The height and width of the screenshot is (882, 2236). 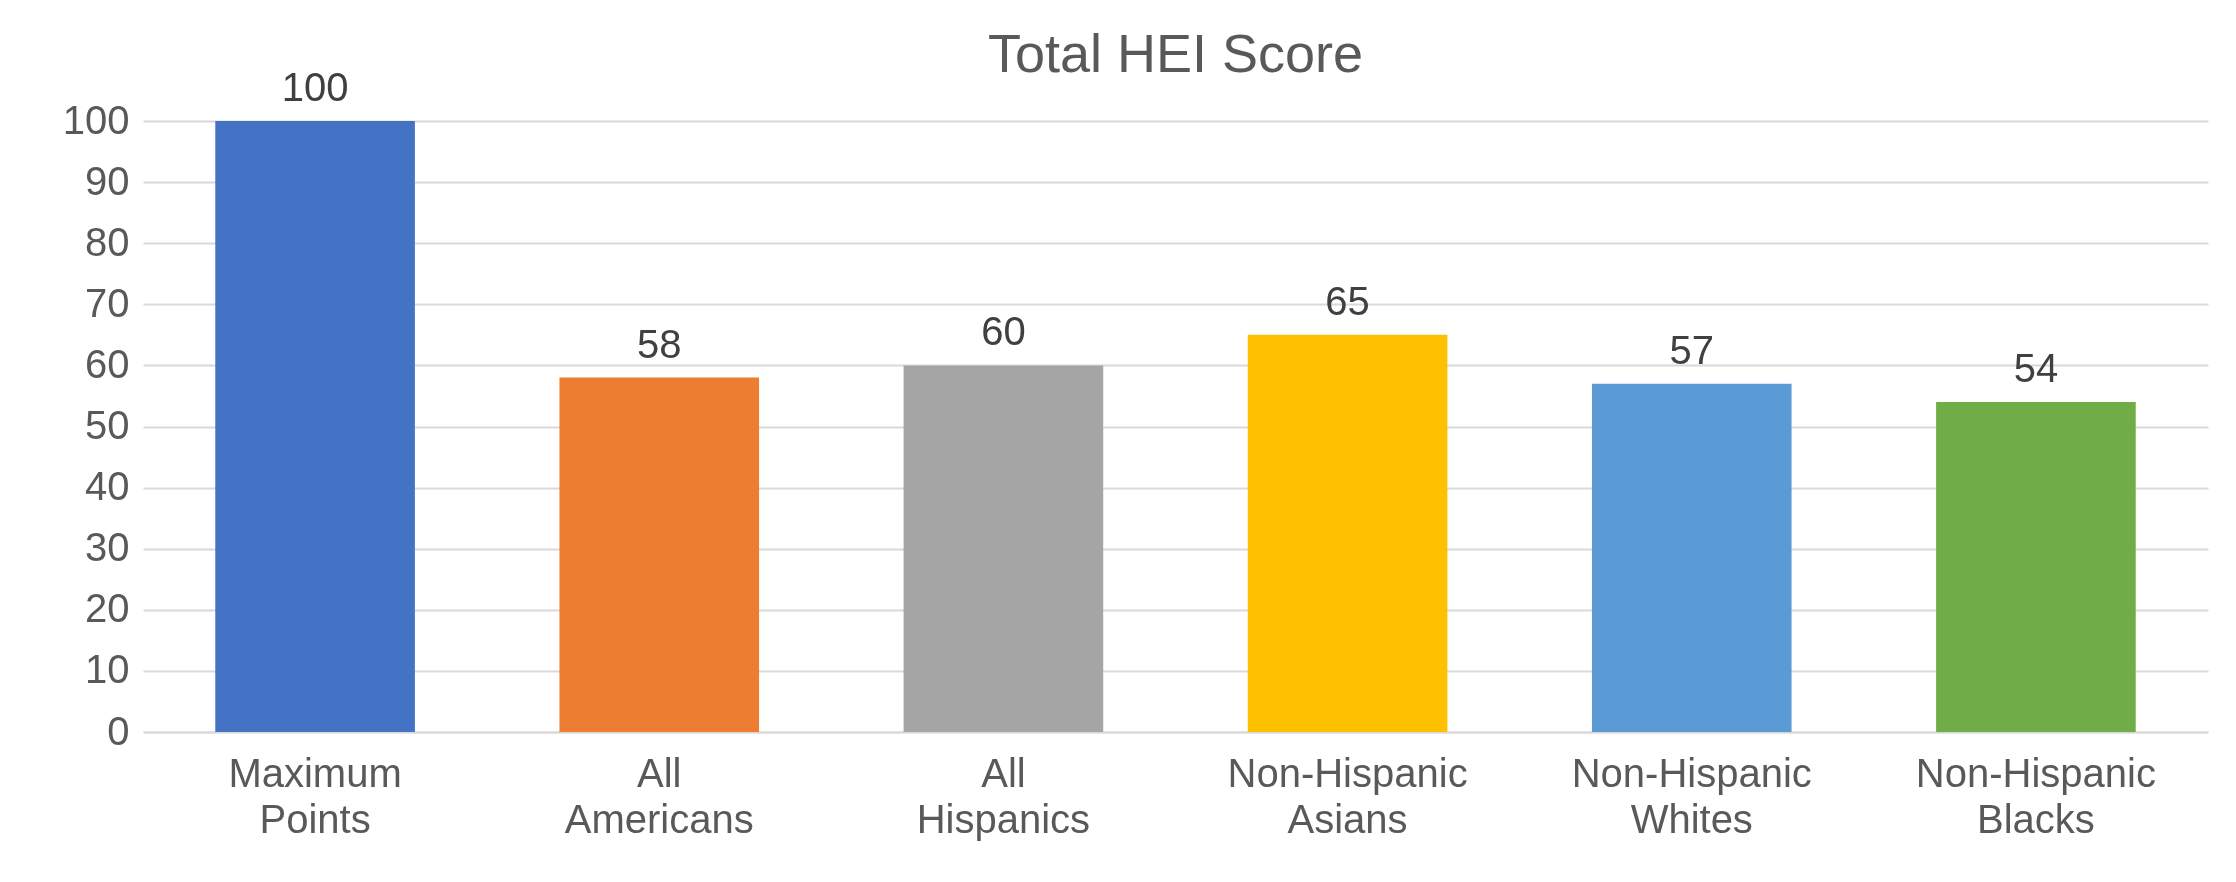 What do you see at coordinates (107, 669) in the screenshot?
I see `y-tick-label: 10` at bounding box center [107, 669].